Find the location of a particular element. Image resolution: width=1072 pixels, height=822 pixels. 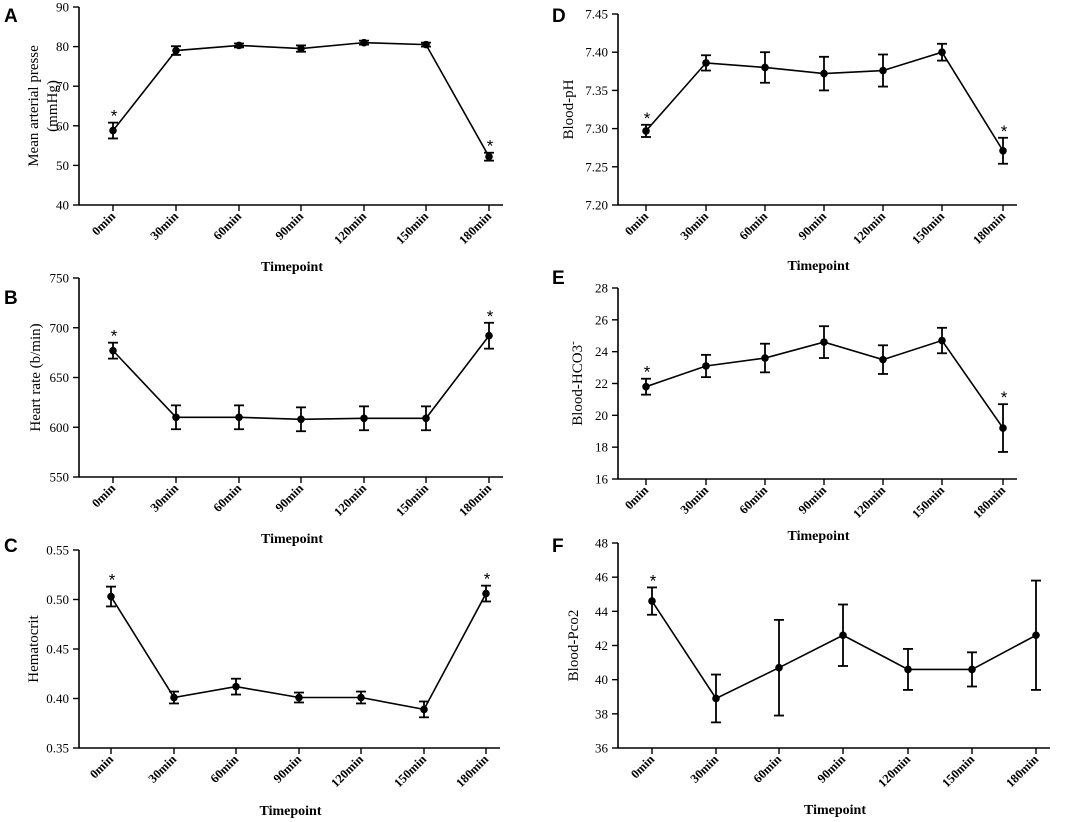

y-tick-label: 20 is located at coordinates (601, 415).